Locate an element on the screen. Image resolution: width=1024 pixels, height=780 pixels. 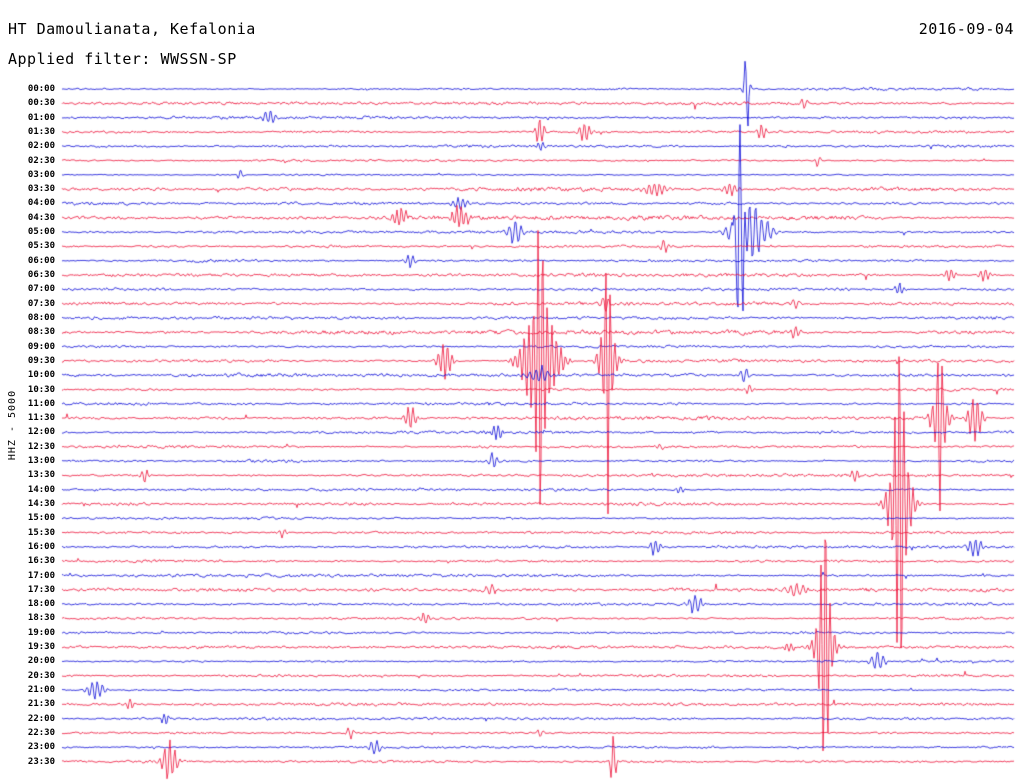
time-label: 12:30 is located at coordinates (41, 446).